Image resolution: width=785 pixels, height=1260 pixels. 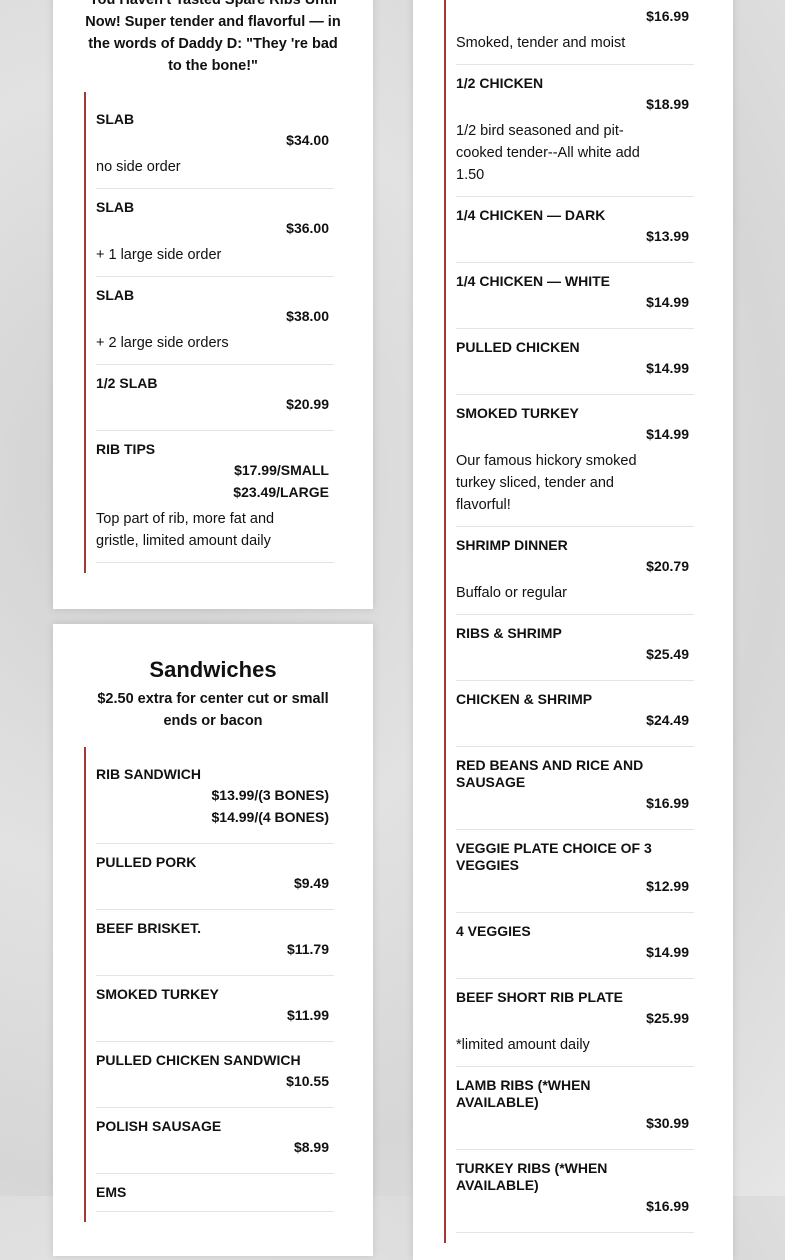 I want to click on menu-item-description: + 2 large side orders, so click(x=162, y=343).